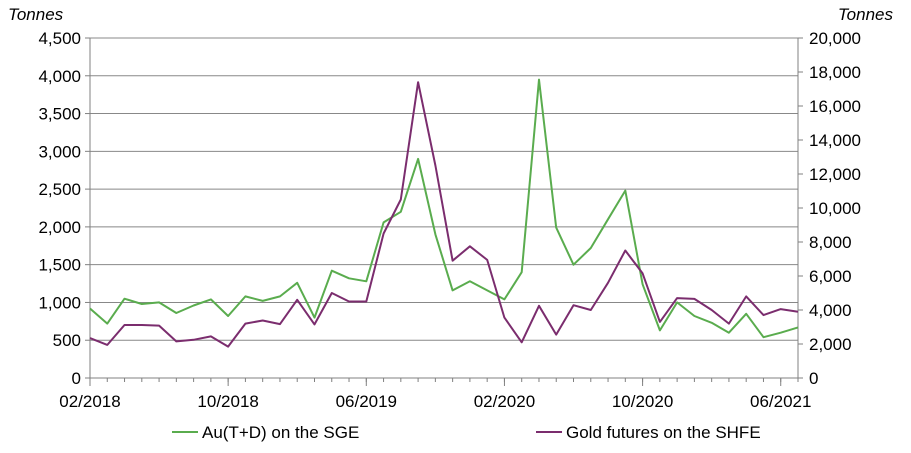 The height and width of the screenshot is (453, 911). Describe the element at coordinates (59, 38) in the screenshot. I see `left-tick-label: 4,500` at that location.